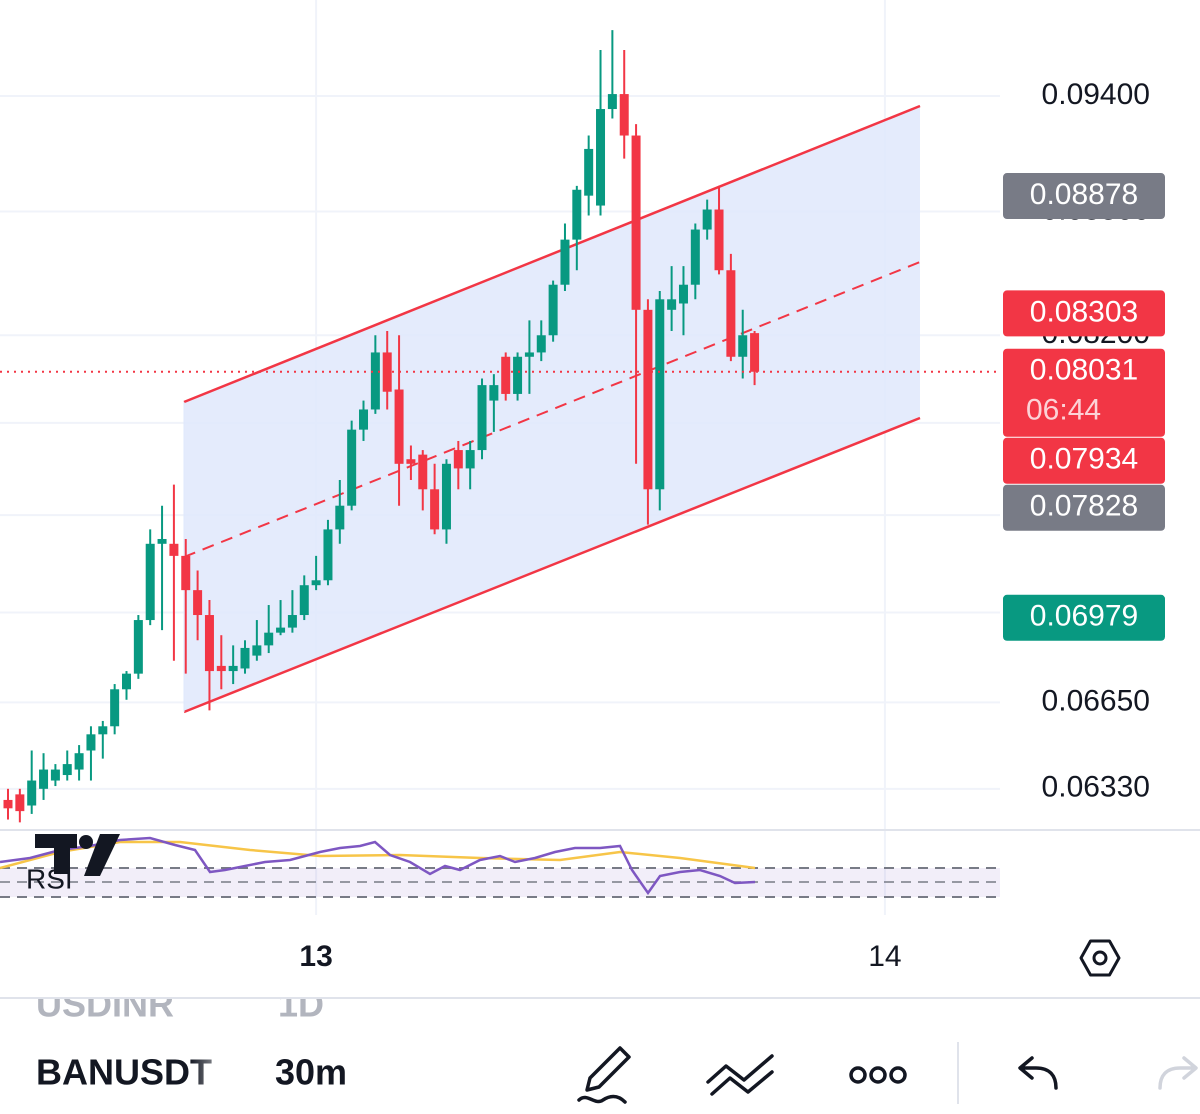  I want to click on indicator-label: RSI, so click(49, 878).